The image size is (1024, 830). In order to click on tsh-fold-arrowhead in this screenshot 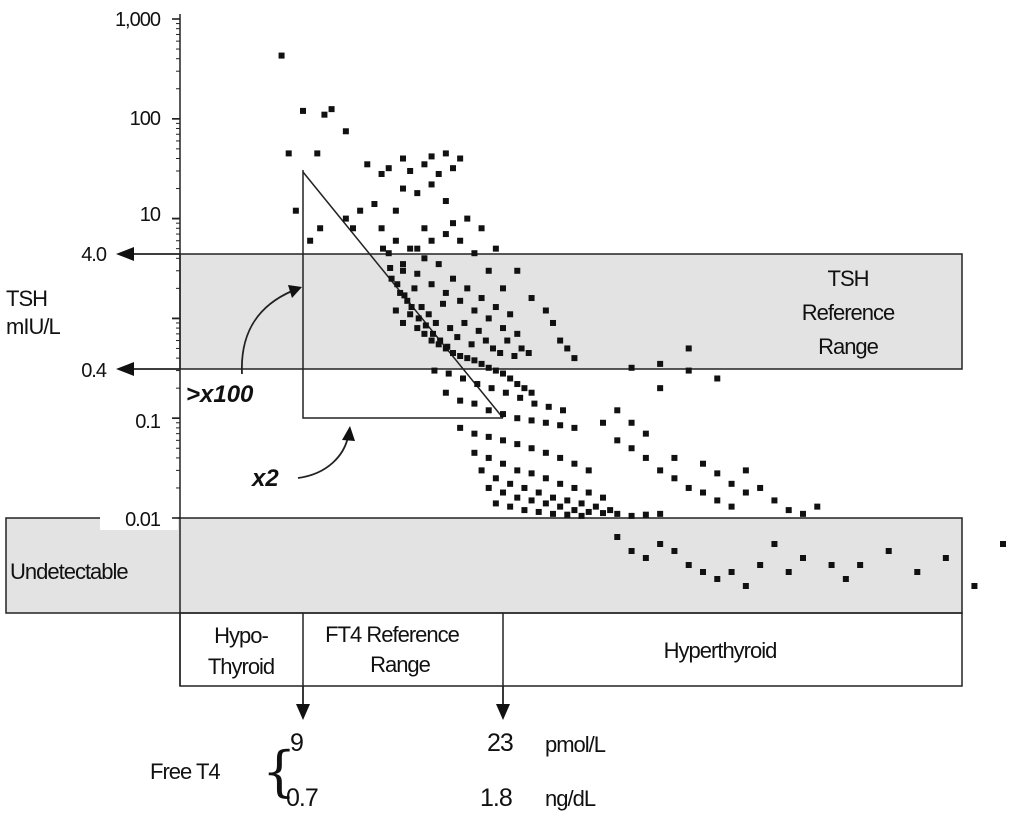, I will do `click(295, 291)`.